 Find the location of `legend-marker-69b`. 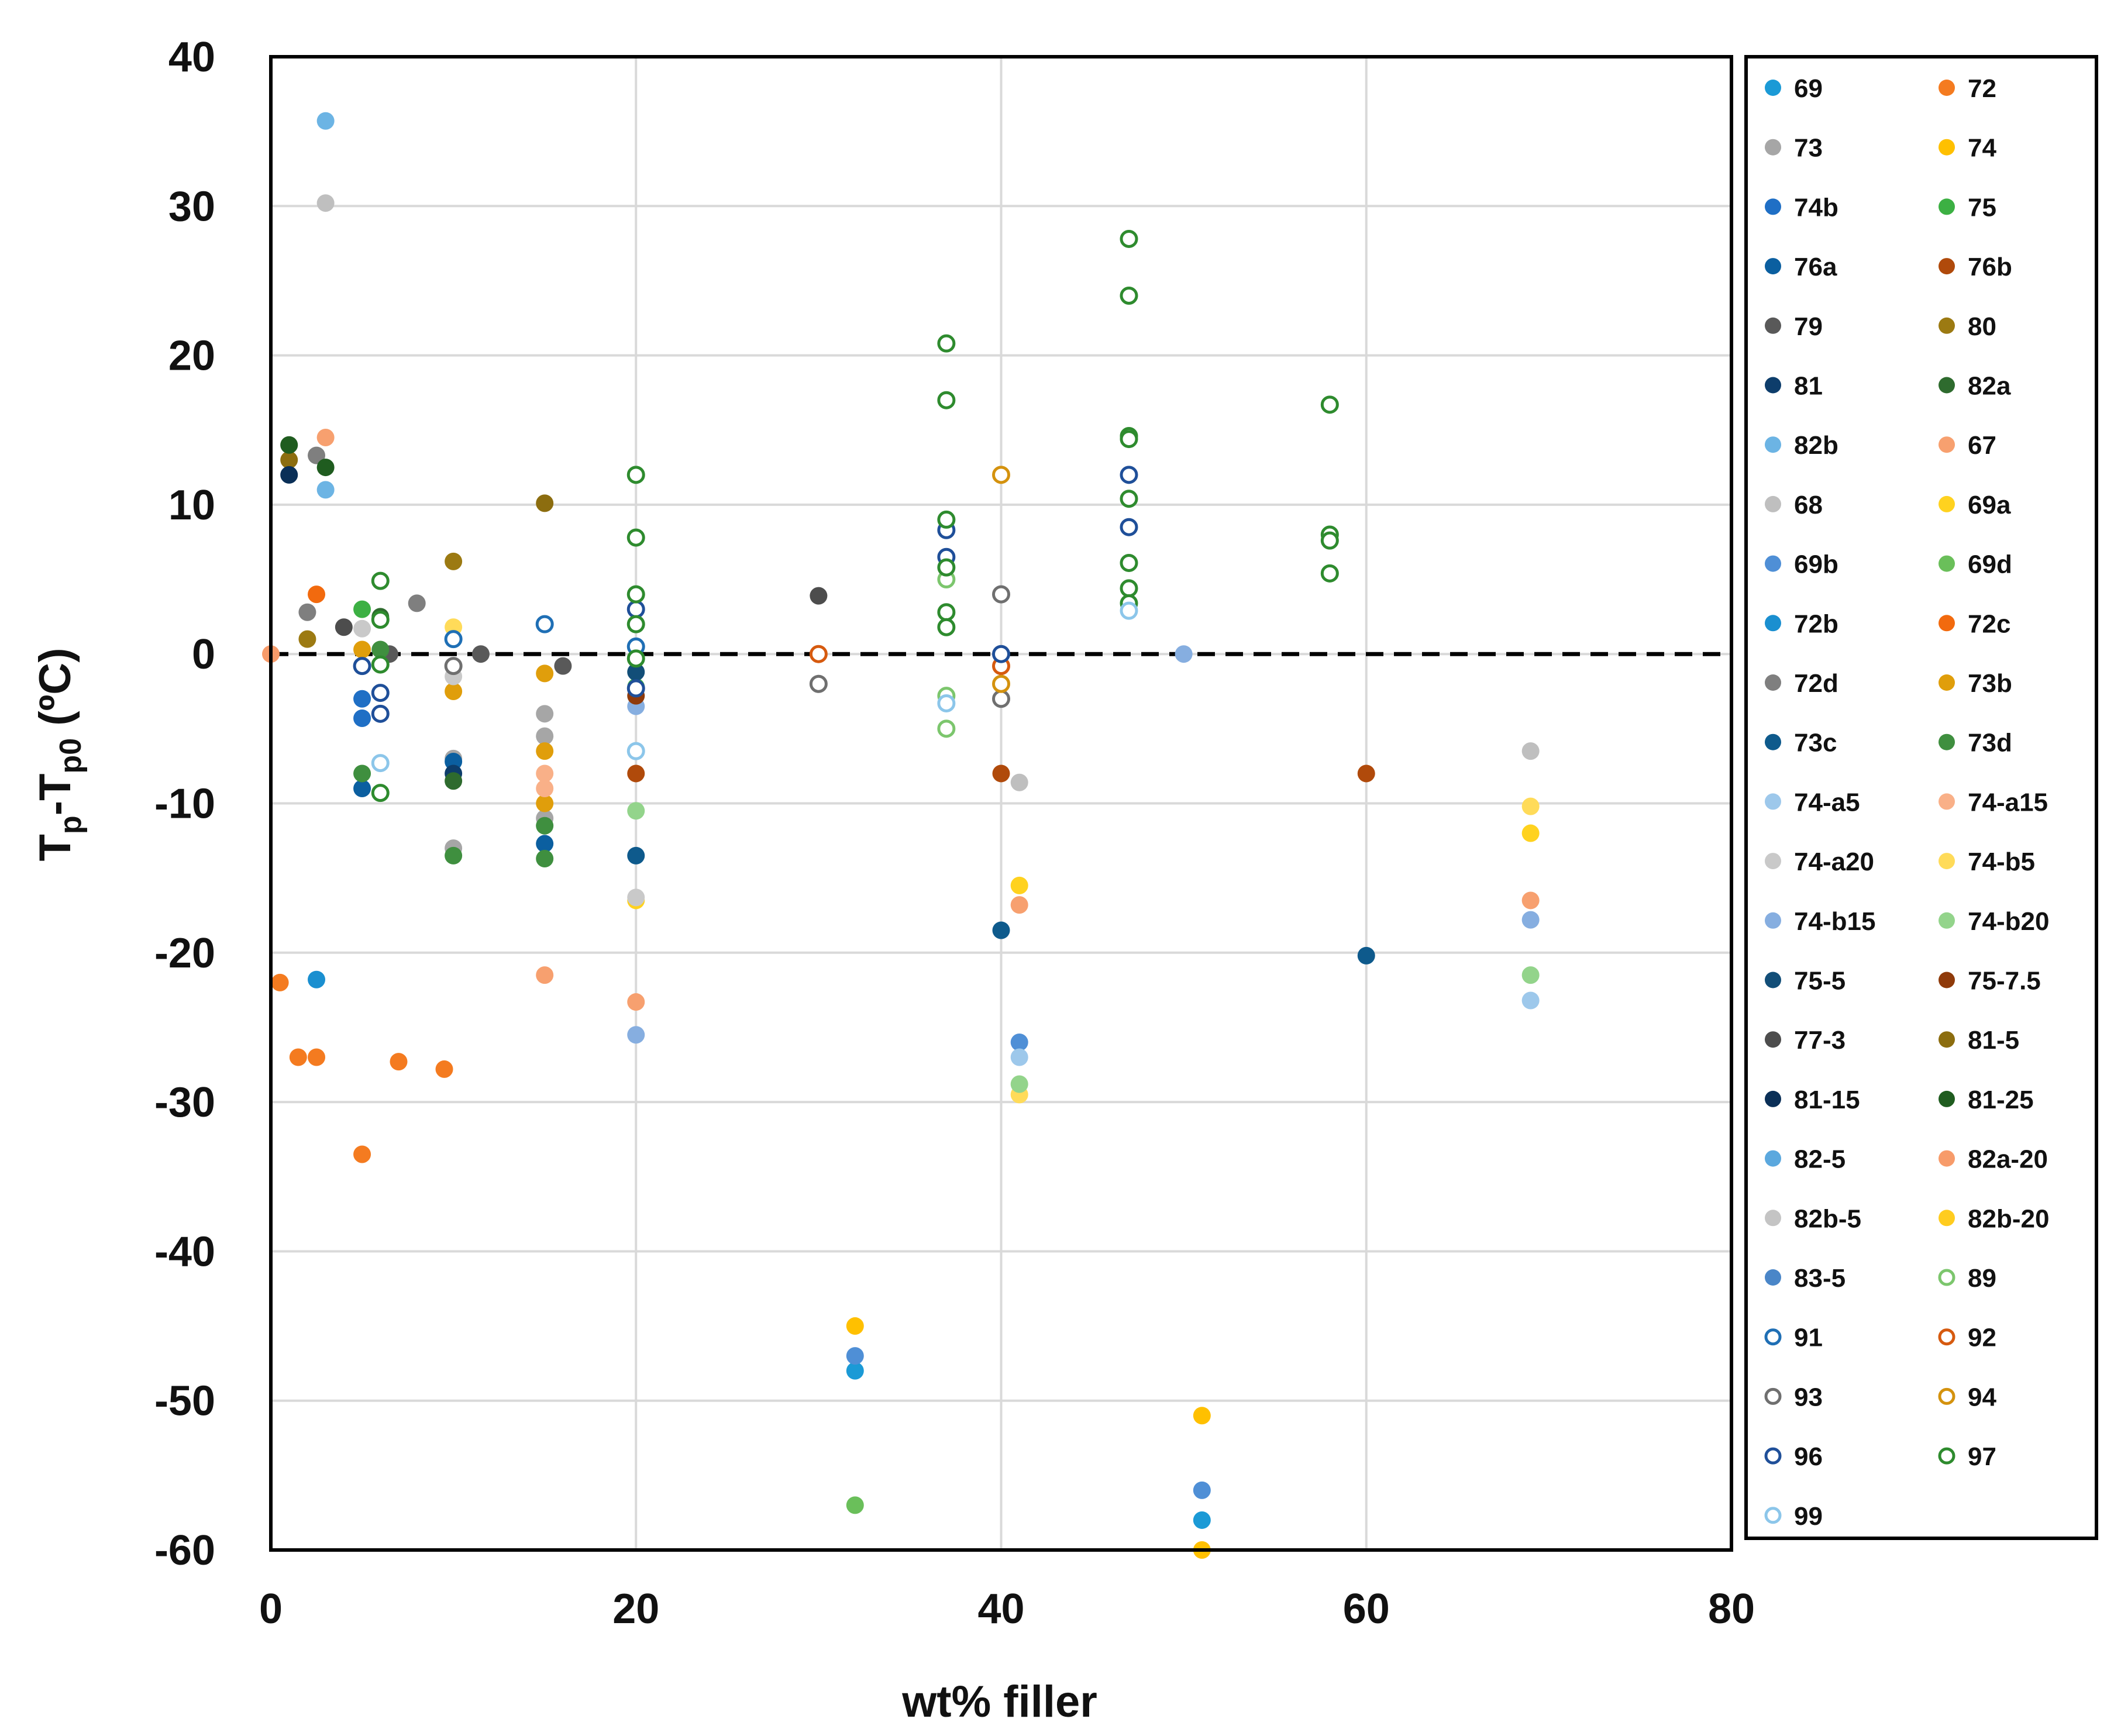

legend-marker-69b is located at coordinates (1773, 563).